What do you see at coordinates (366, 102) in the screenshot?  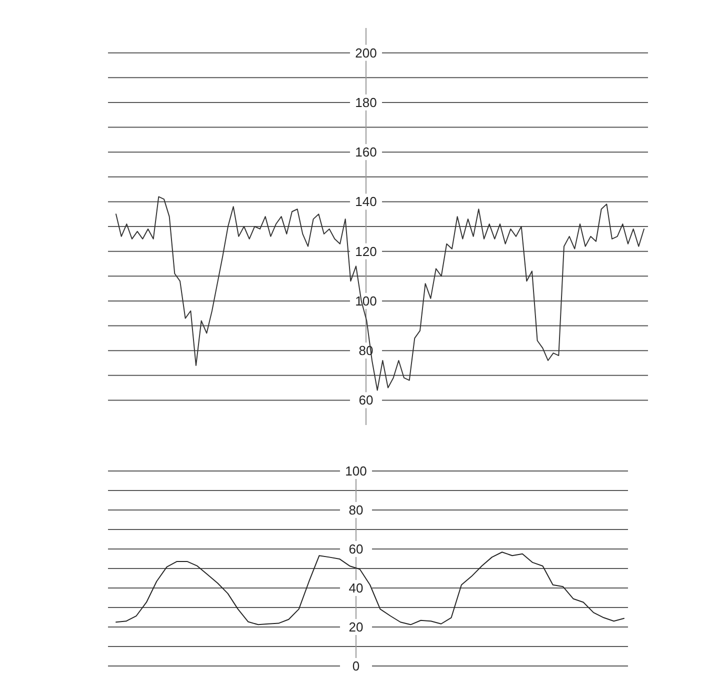 I see `y-tick-label: 180` at bounding box center [366, 102].